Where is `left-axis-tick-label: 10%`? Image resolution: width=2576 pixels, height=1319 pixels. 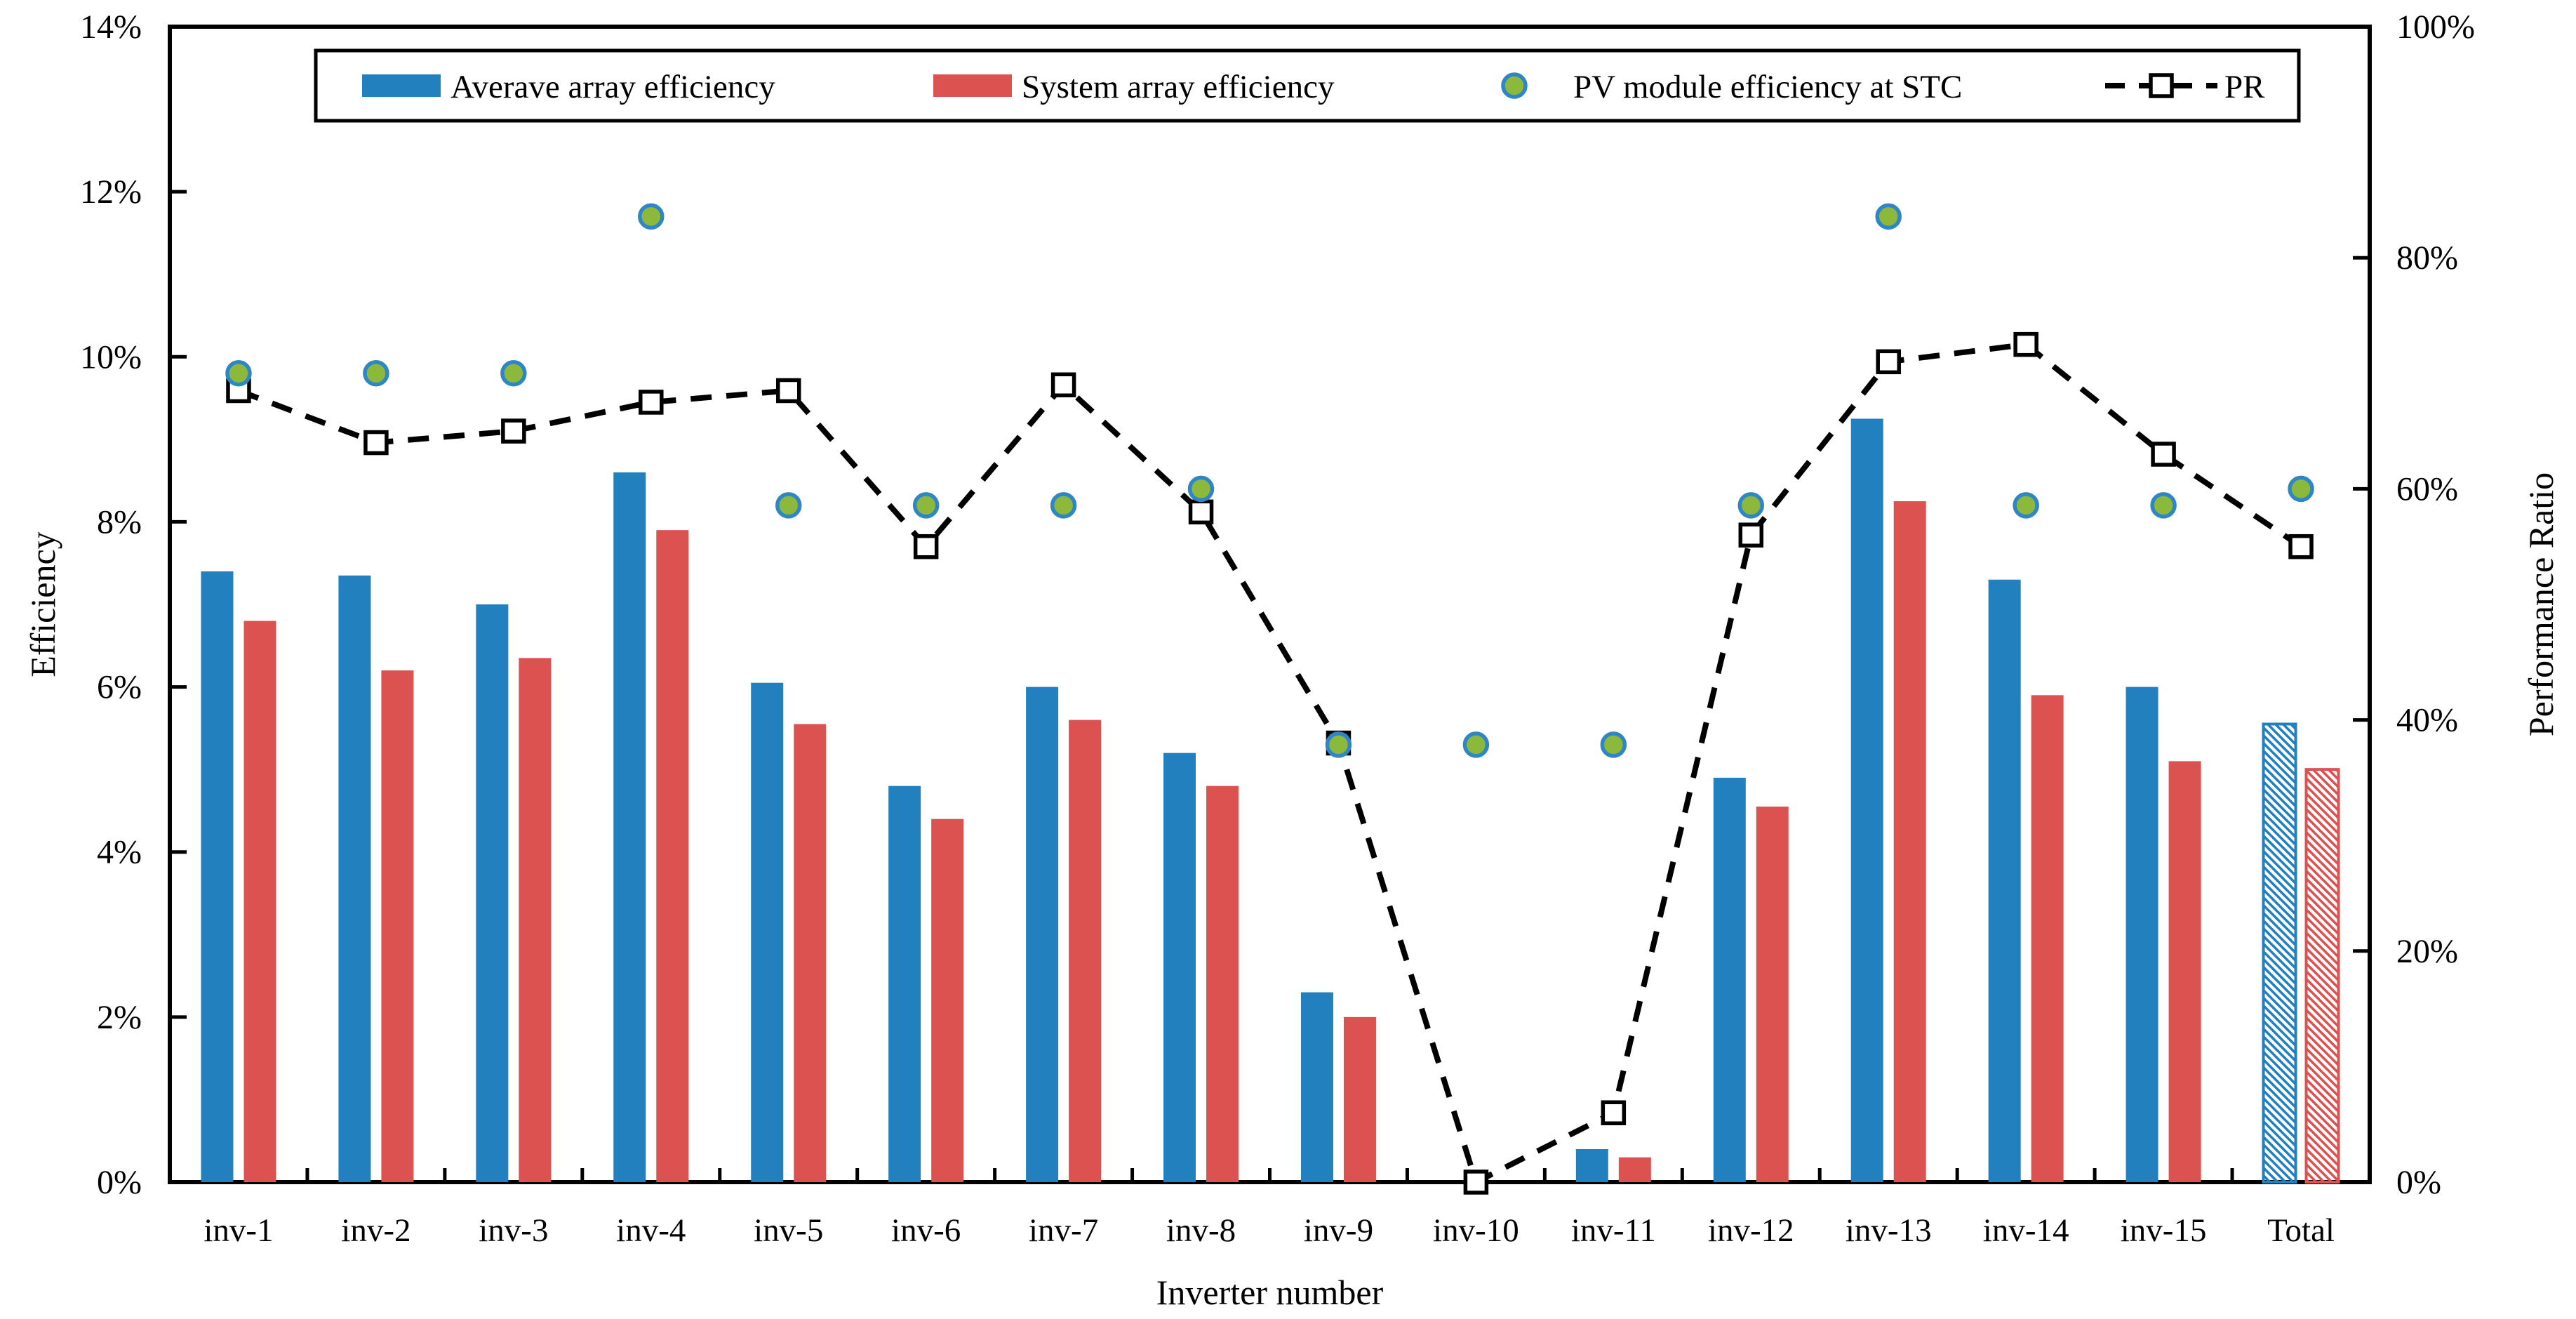
left-axis-tick-label: 10% is located at coordinates (111, 357).